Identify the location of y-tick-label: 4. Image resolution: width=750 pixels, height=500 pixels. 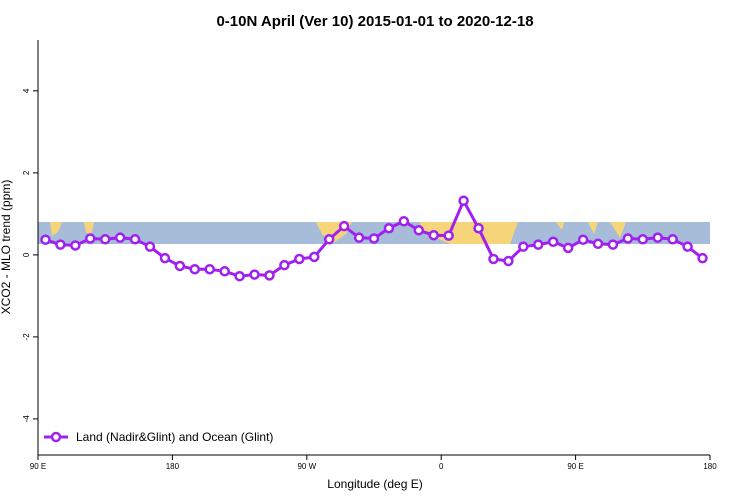
(26, 90).